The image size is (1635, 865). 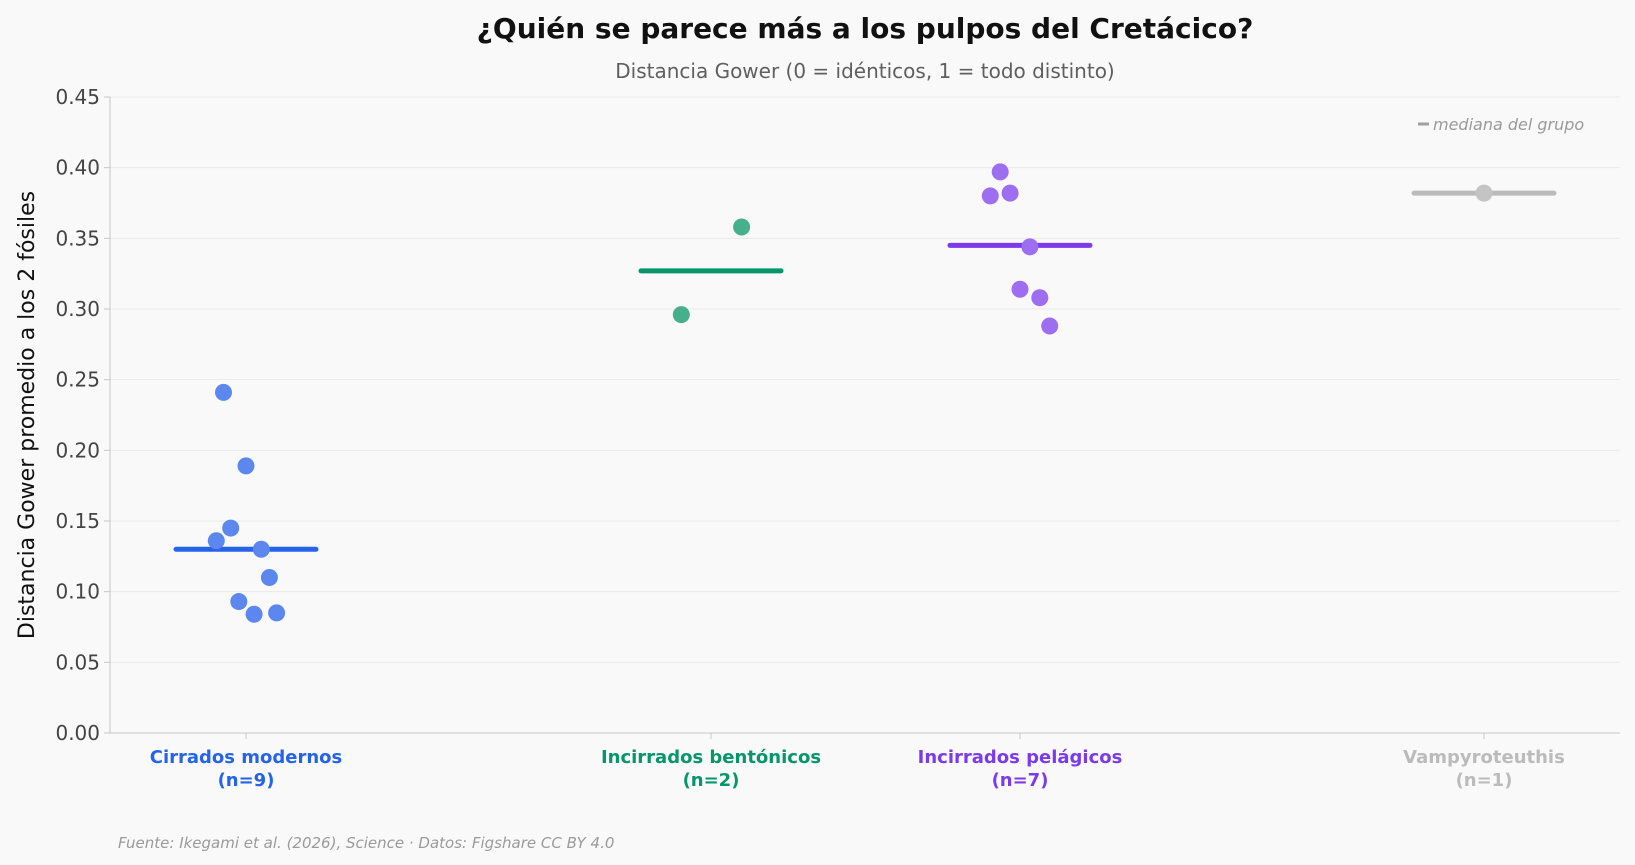 What do you see at coordinates (77, 97) in the screenshot?
I see `y-tick-label: 0.45` at bounding box center [77, 97].